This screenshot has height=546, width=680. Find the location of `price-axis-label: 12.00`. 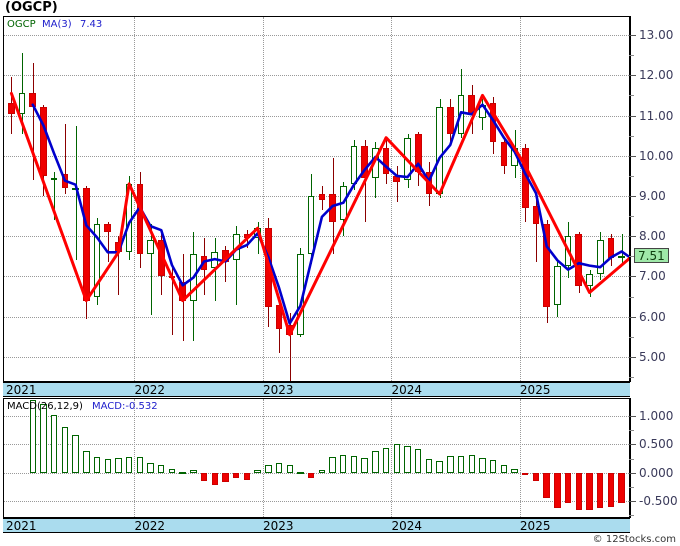

price-axis-label: 12.00 is located at coordinates (656, 75).